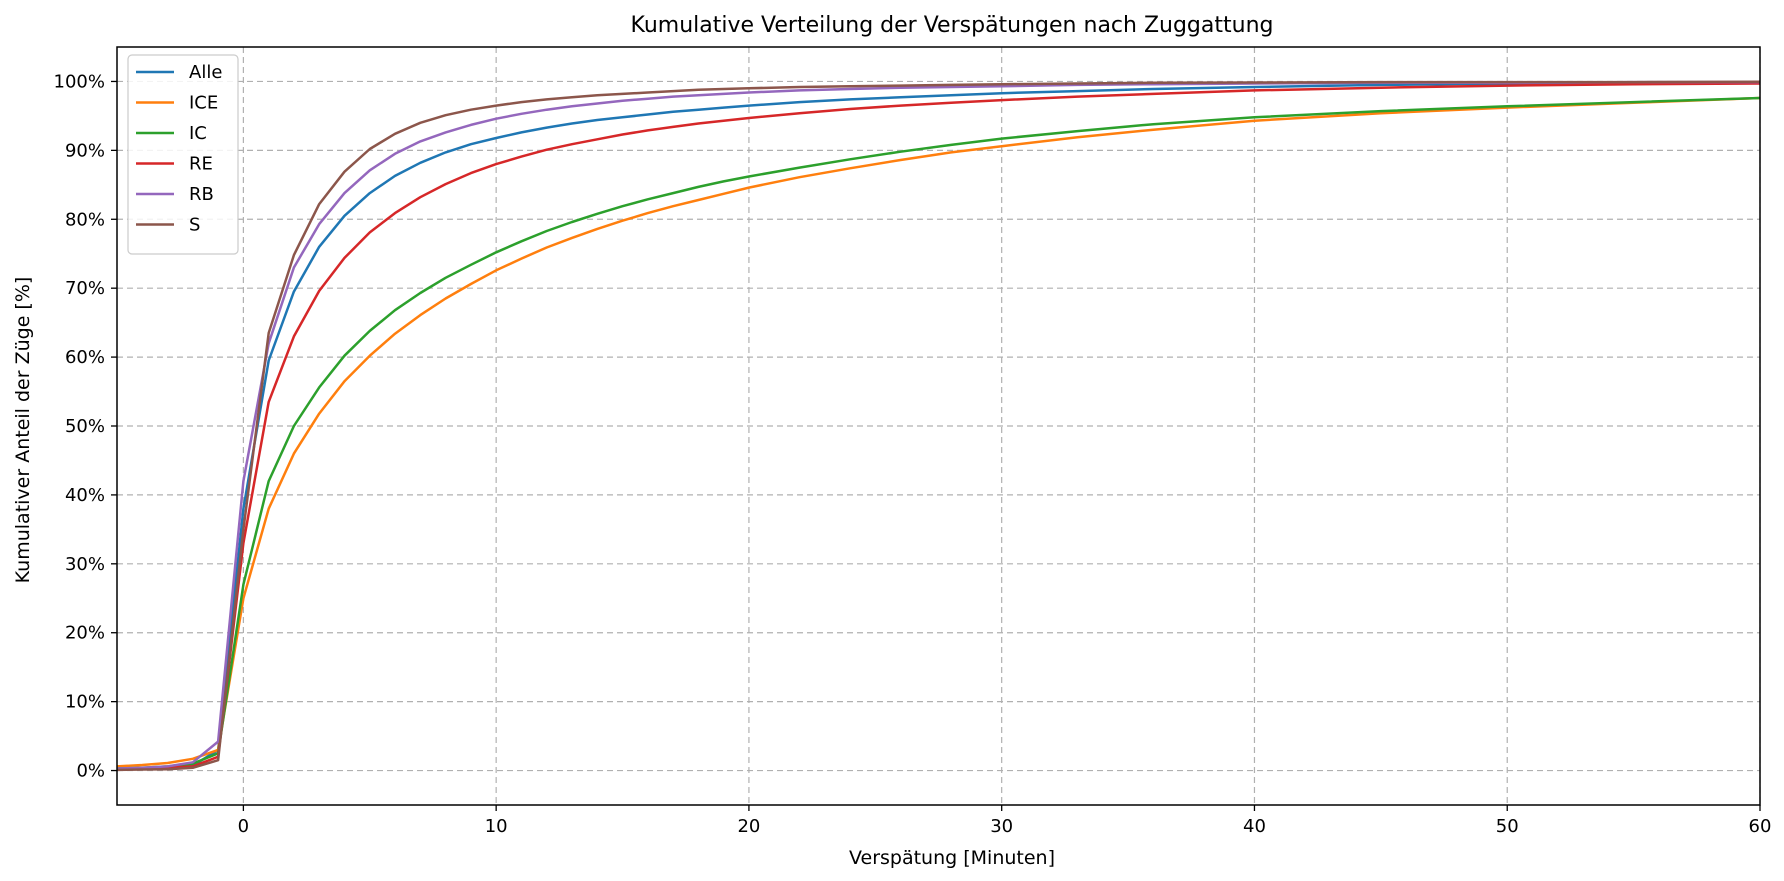 The height and width of the screenshot is (881, 1784). I want to click on y-tick-label: 100%, so click(79, 81).